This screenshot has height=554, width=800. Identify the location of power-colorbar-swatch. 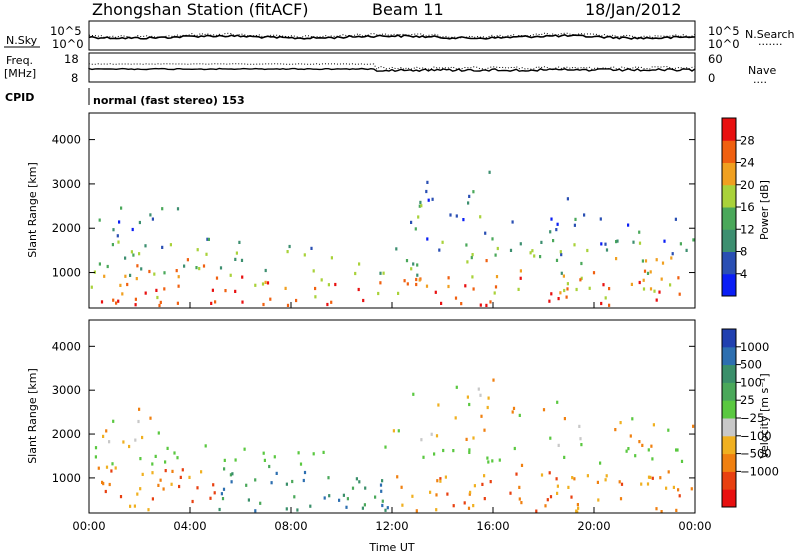
(729, 129).